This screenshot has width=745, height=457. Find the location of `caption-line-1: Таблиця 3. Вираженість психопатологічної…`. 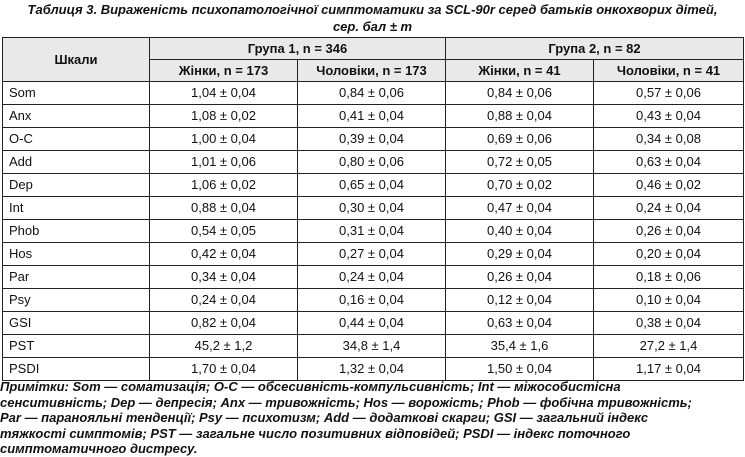

caption-line-1: Таблиця 3. Вираженість психопатологічної… is located at coordinates (372, 9).